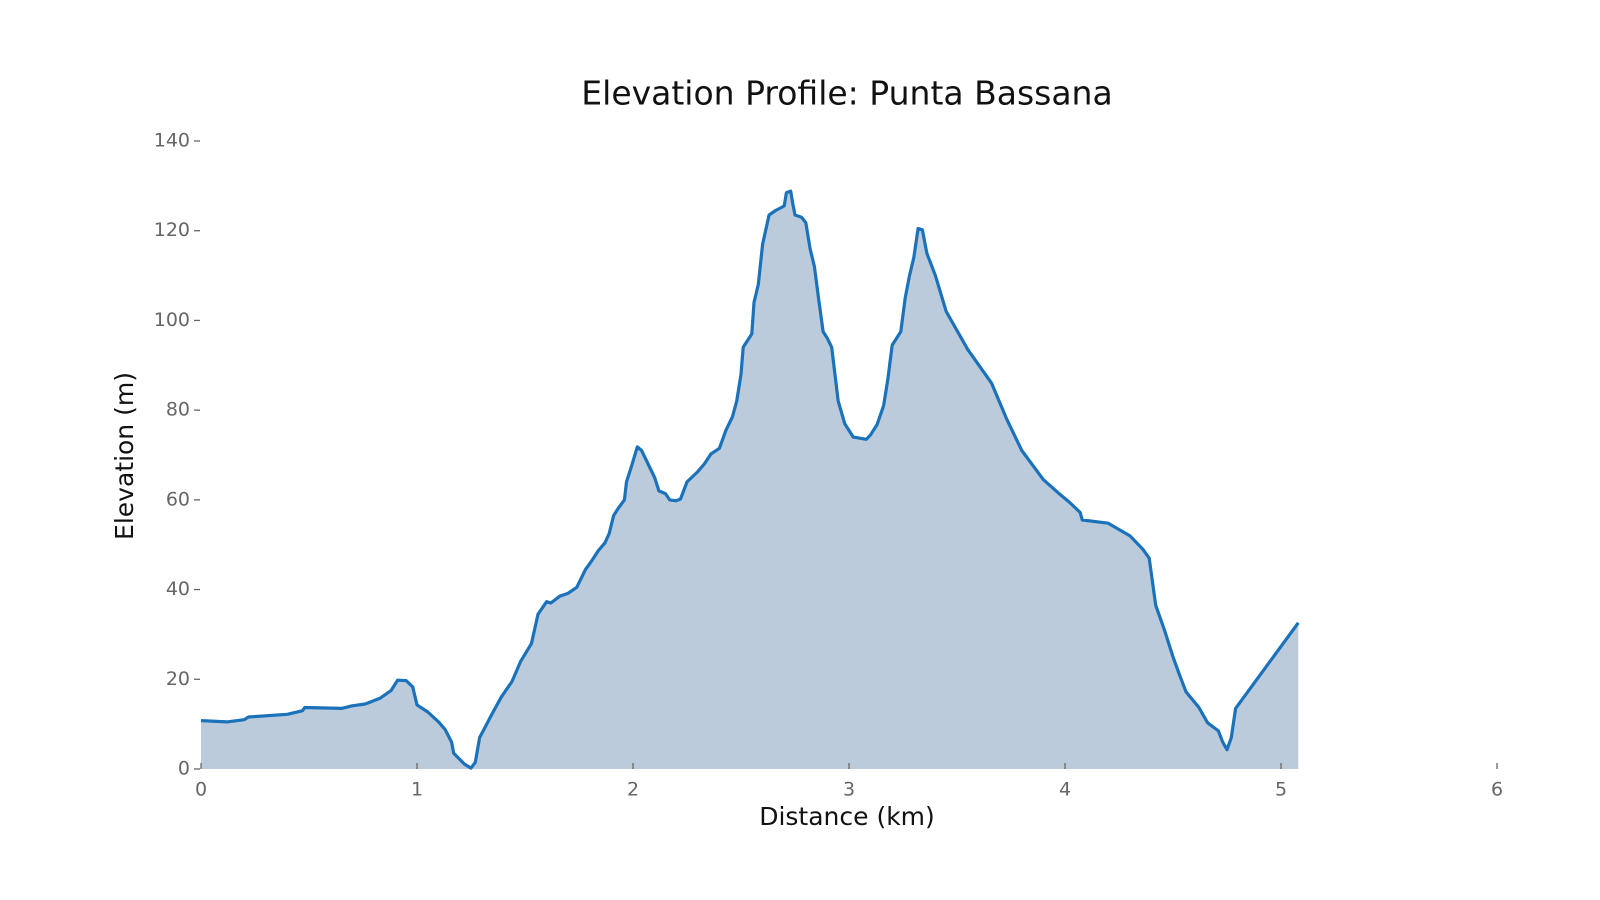  I want to click on y-tick-label: 120, so click(172, 230).